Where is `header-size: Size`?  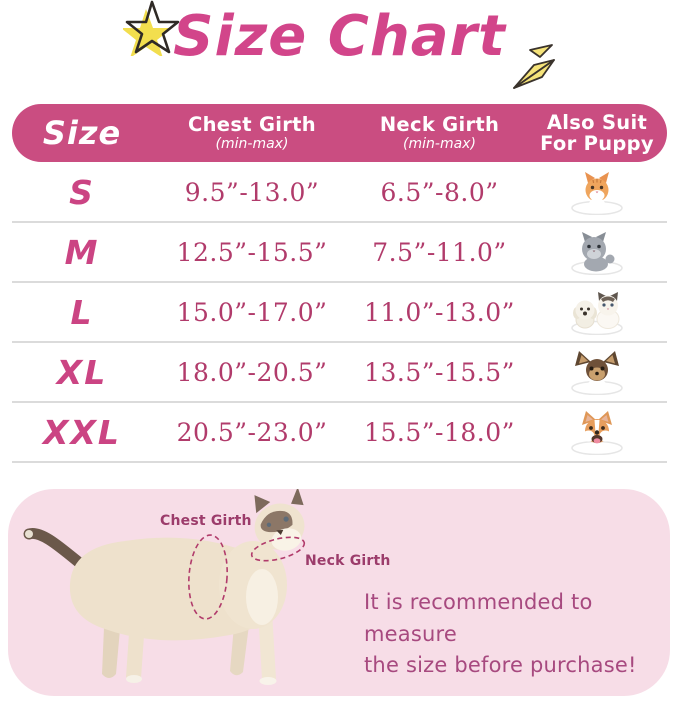 header-size: Size is located at coordinates (82, 133).